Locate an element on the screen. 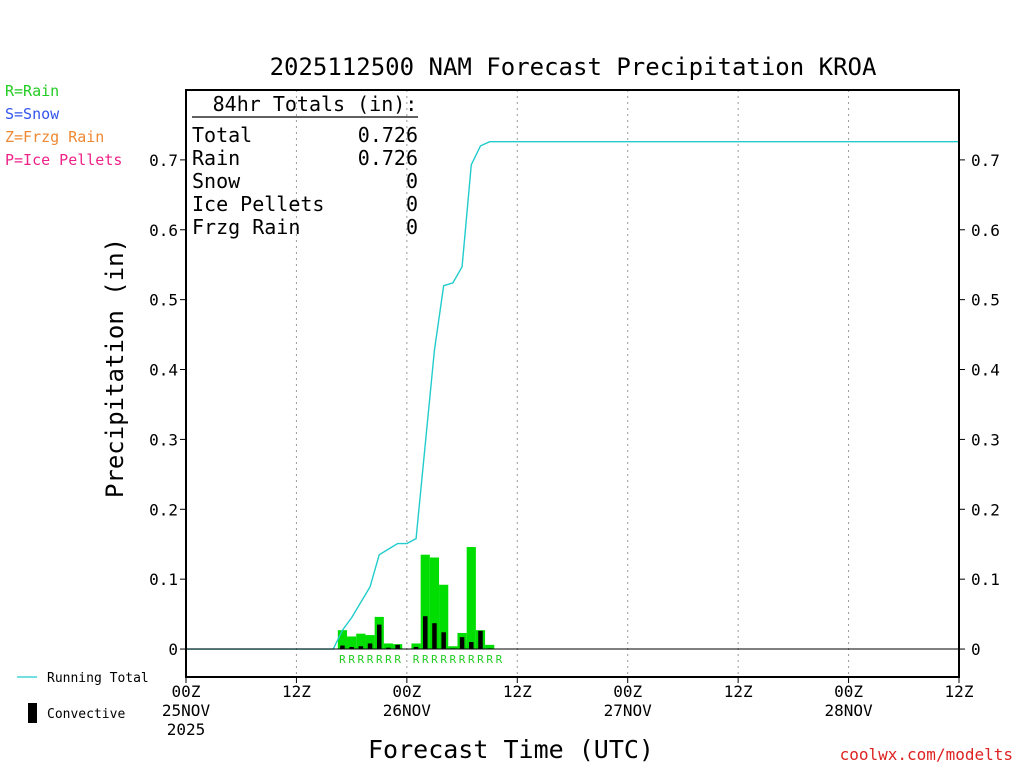 This screenshot has width=1024, height=768. y-tick-label-right: 0.3 is located at coordinates (985, 439).